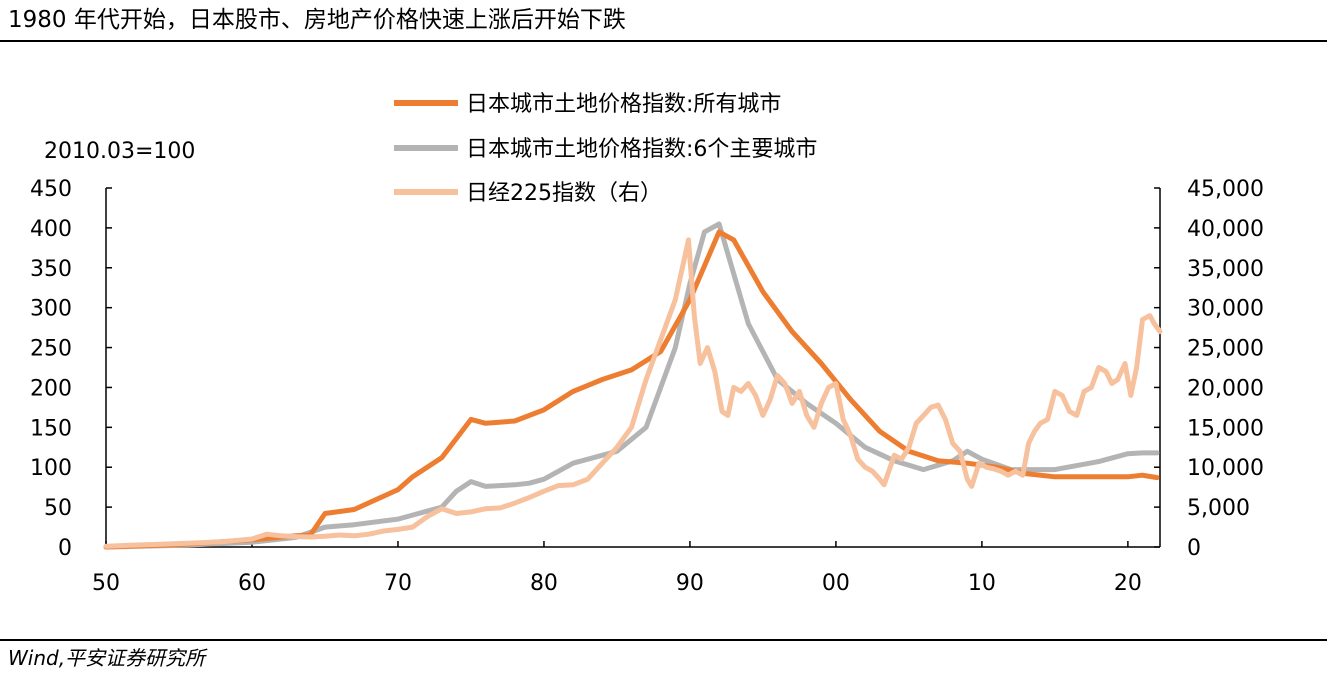 The image size is (1327, 673). I want to click on x-tick-label: 90, so click(690, 583).